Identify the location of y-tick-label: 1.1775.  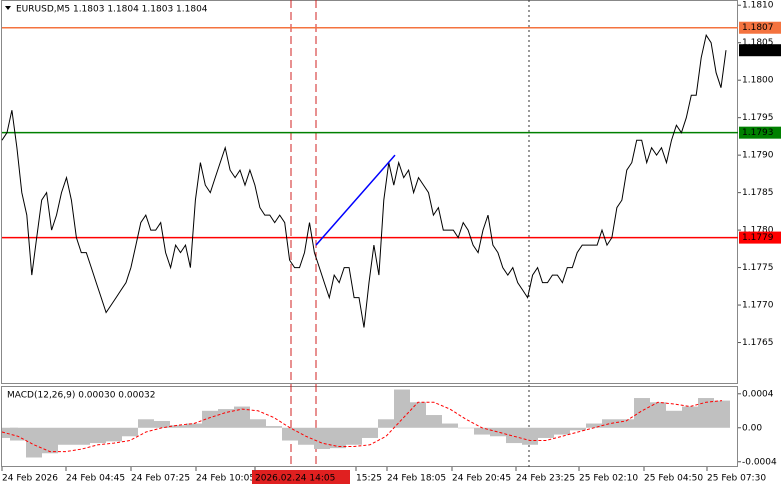
(758, 268).